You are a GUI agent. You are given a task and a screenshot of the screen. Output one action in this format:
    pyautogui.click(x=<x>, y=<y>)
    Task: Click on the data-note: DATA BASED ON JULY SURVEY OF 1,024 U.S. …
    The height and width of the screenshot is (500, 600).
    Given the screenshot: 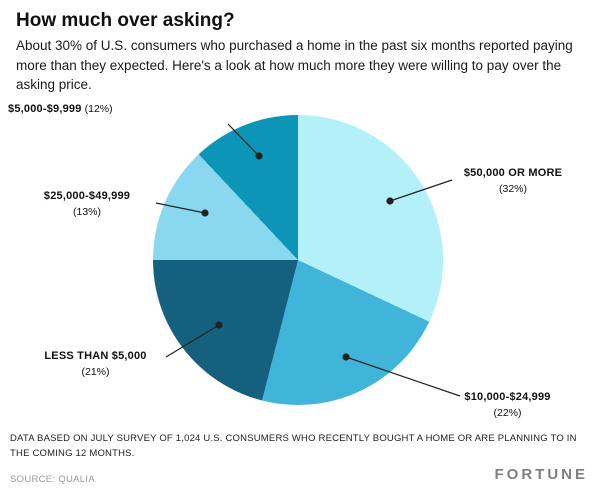 What is the action you would take?
    pyautogui.click(x=293, y=446)
    